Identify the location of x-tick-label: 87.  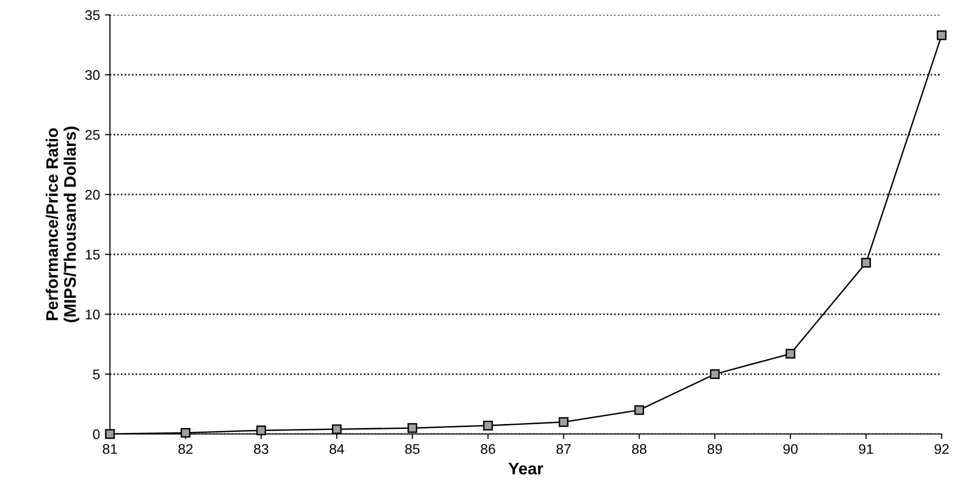
(563, 449).